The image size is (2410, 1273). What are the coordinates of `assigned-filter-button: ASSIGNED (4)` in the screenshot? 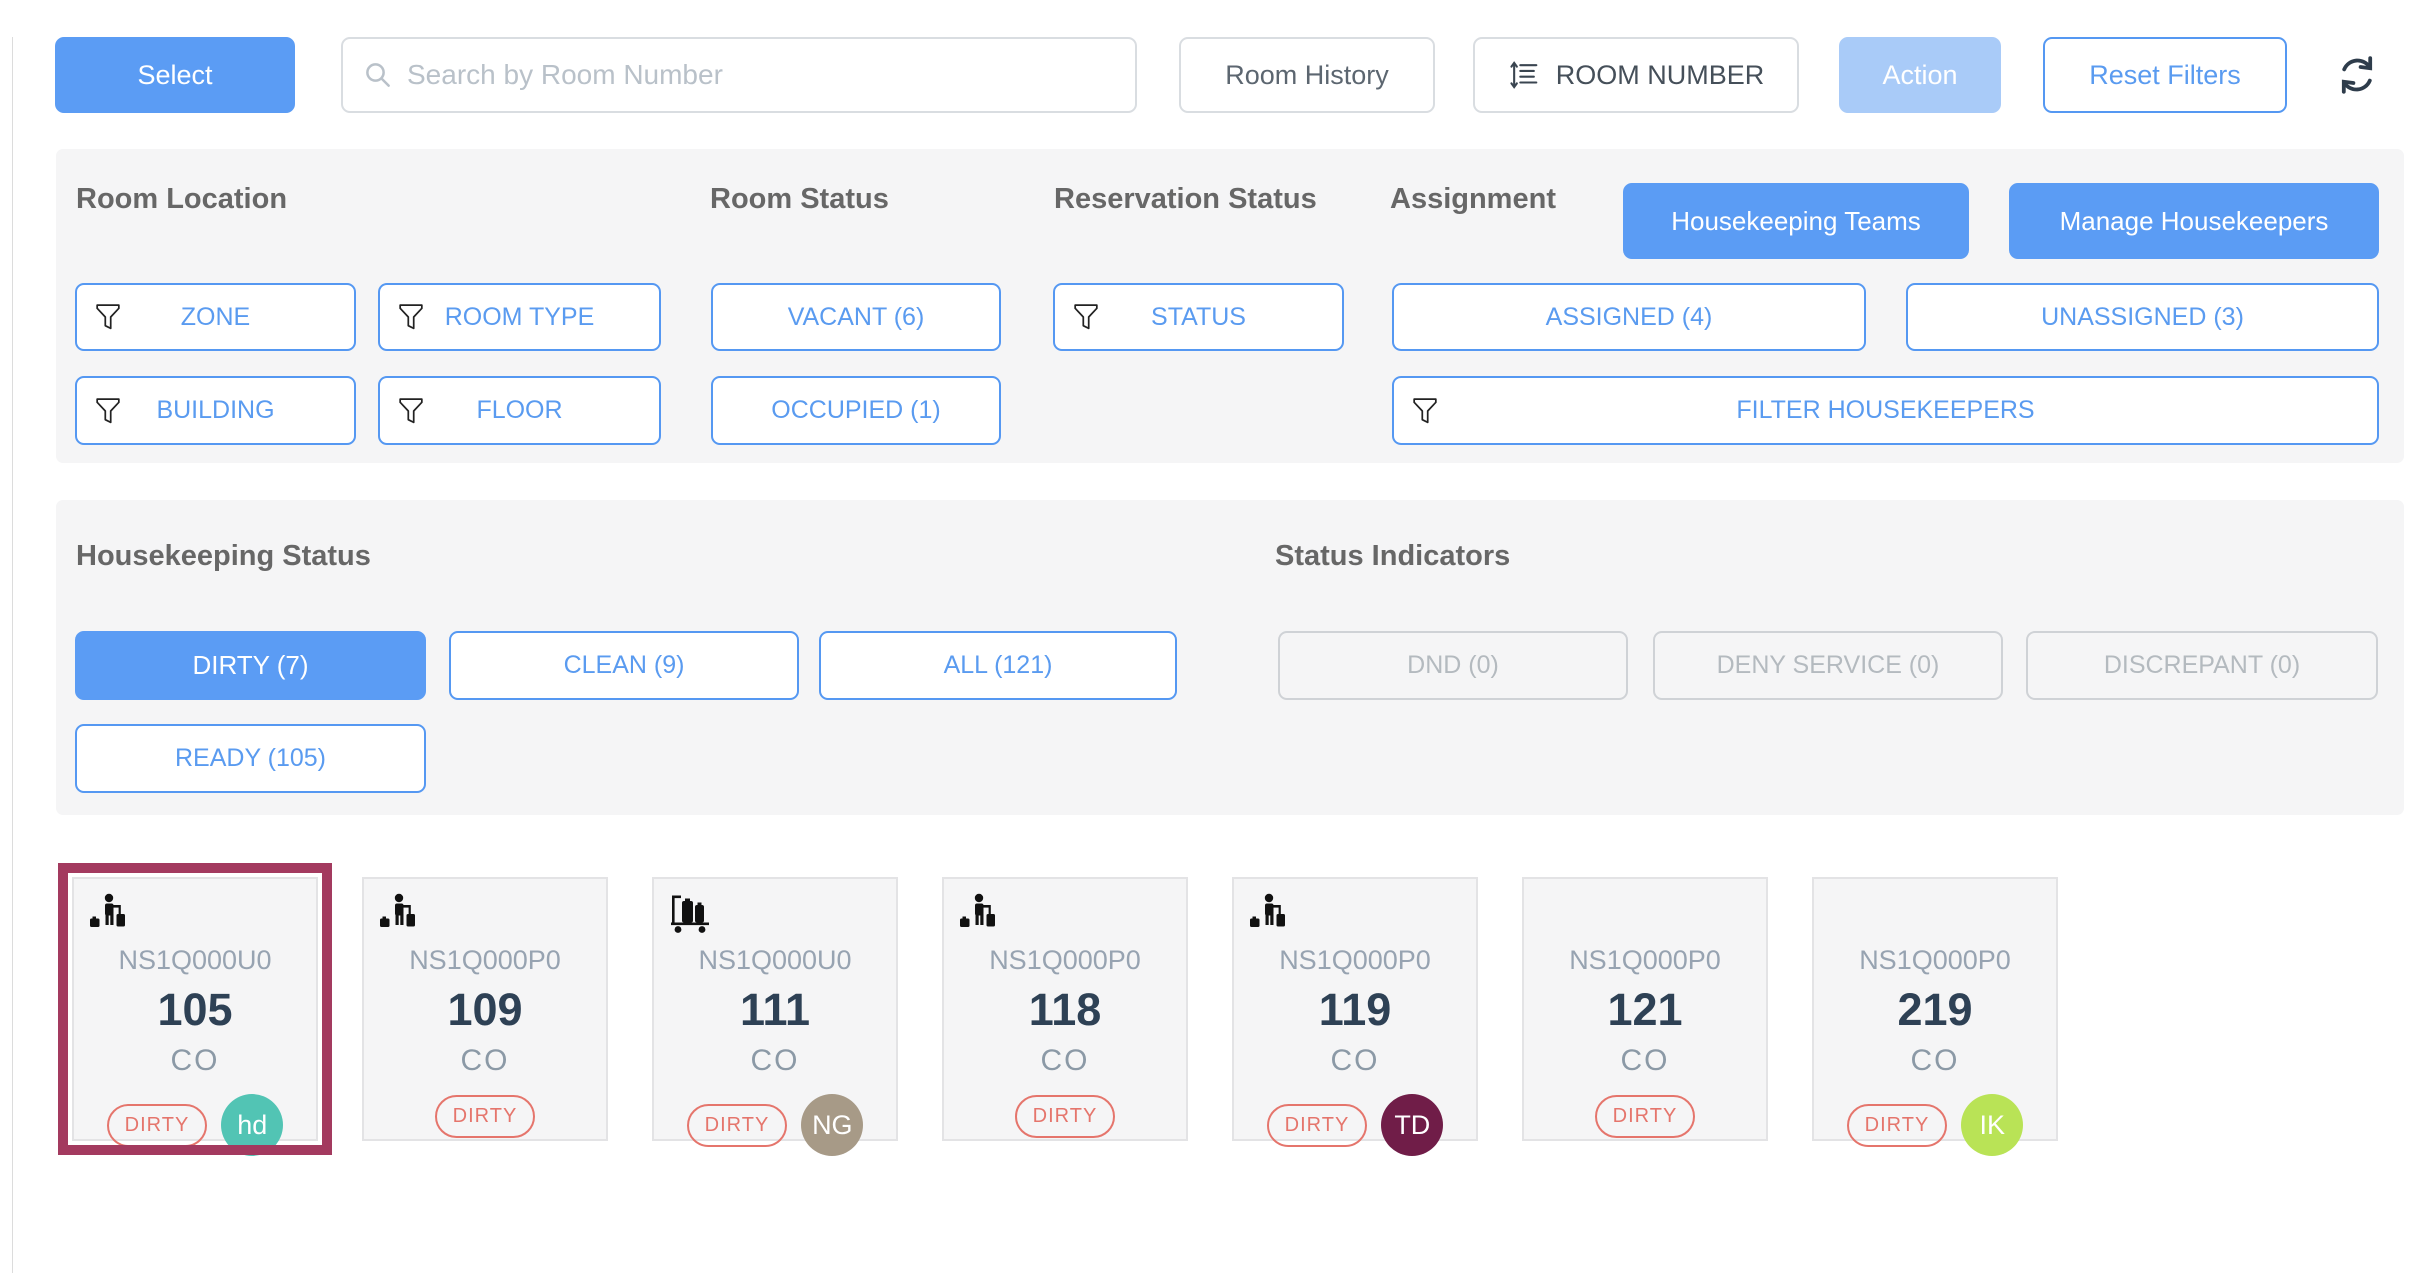 It's located at (1629, 317).